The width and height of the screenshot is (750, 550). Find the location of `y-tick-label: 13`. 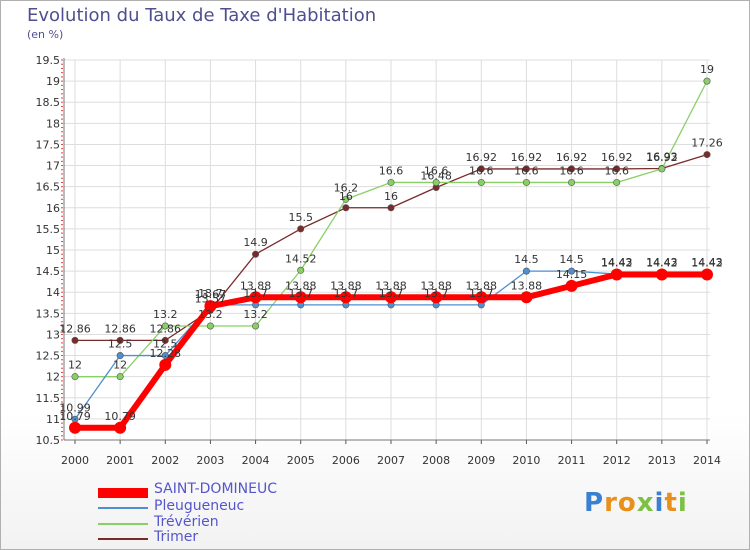

y-tick-label: 13 is located at coordinates (53, 334).